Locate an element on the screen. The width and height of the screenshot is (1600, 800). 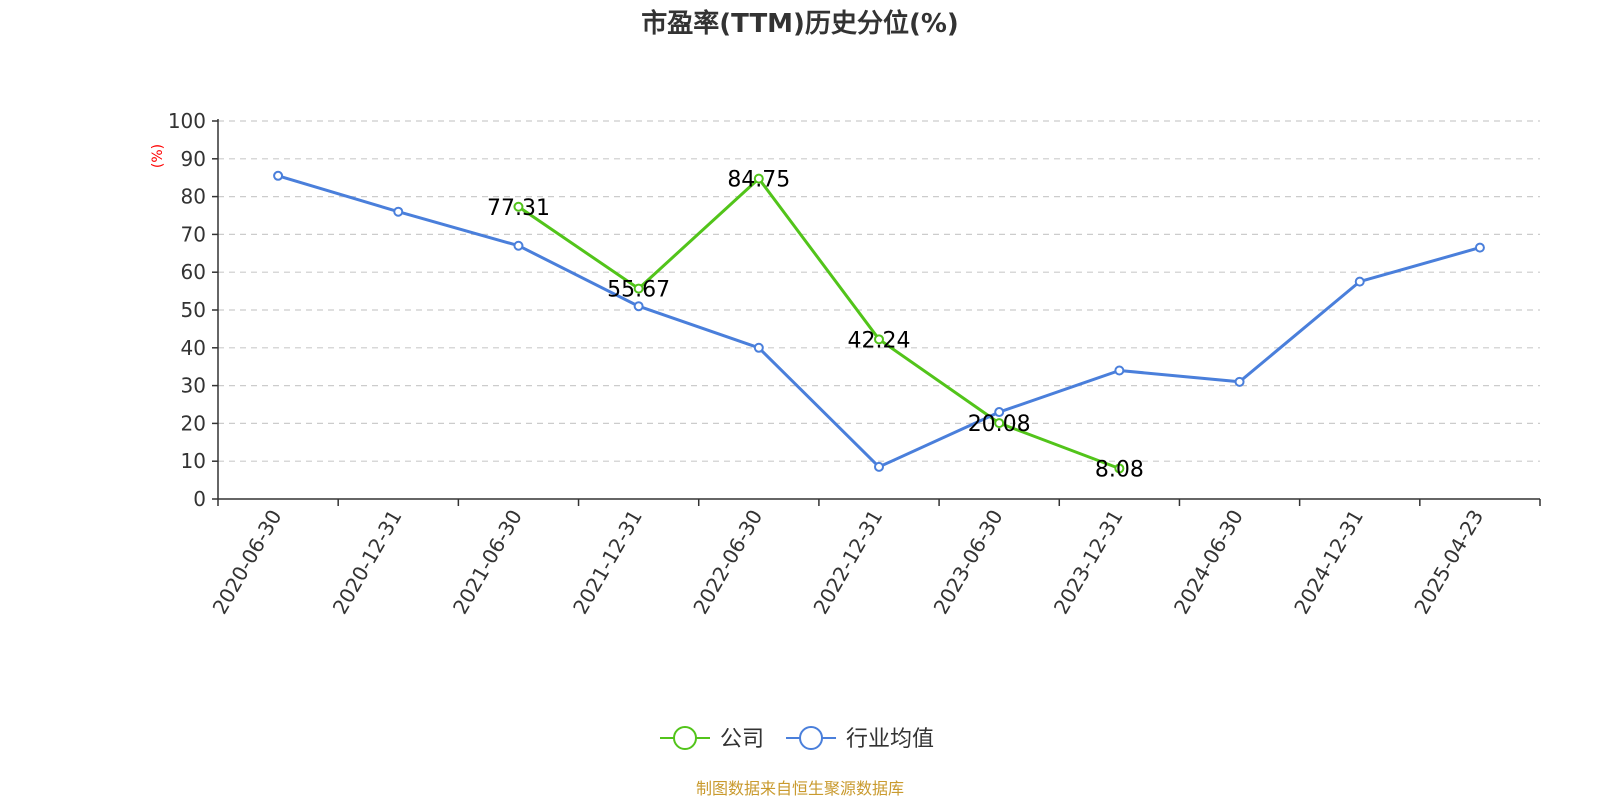
legend-item-1: 行业均值 is located at coordinates (860, 739).